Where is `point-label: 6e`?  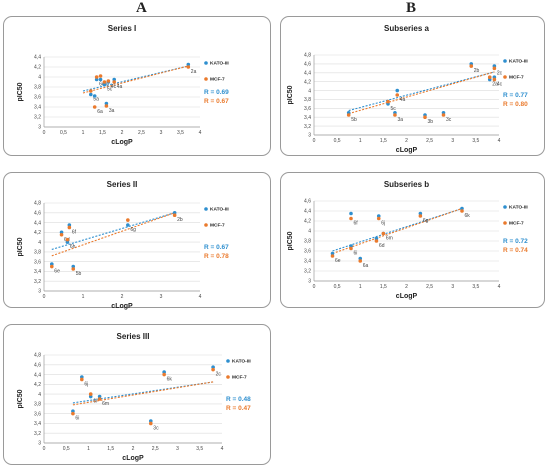
point-label: 6e is located at coordinates (338, 261).